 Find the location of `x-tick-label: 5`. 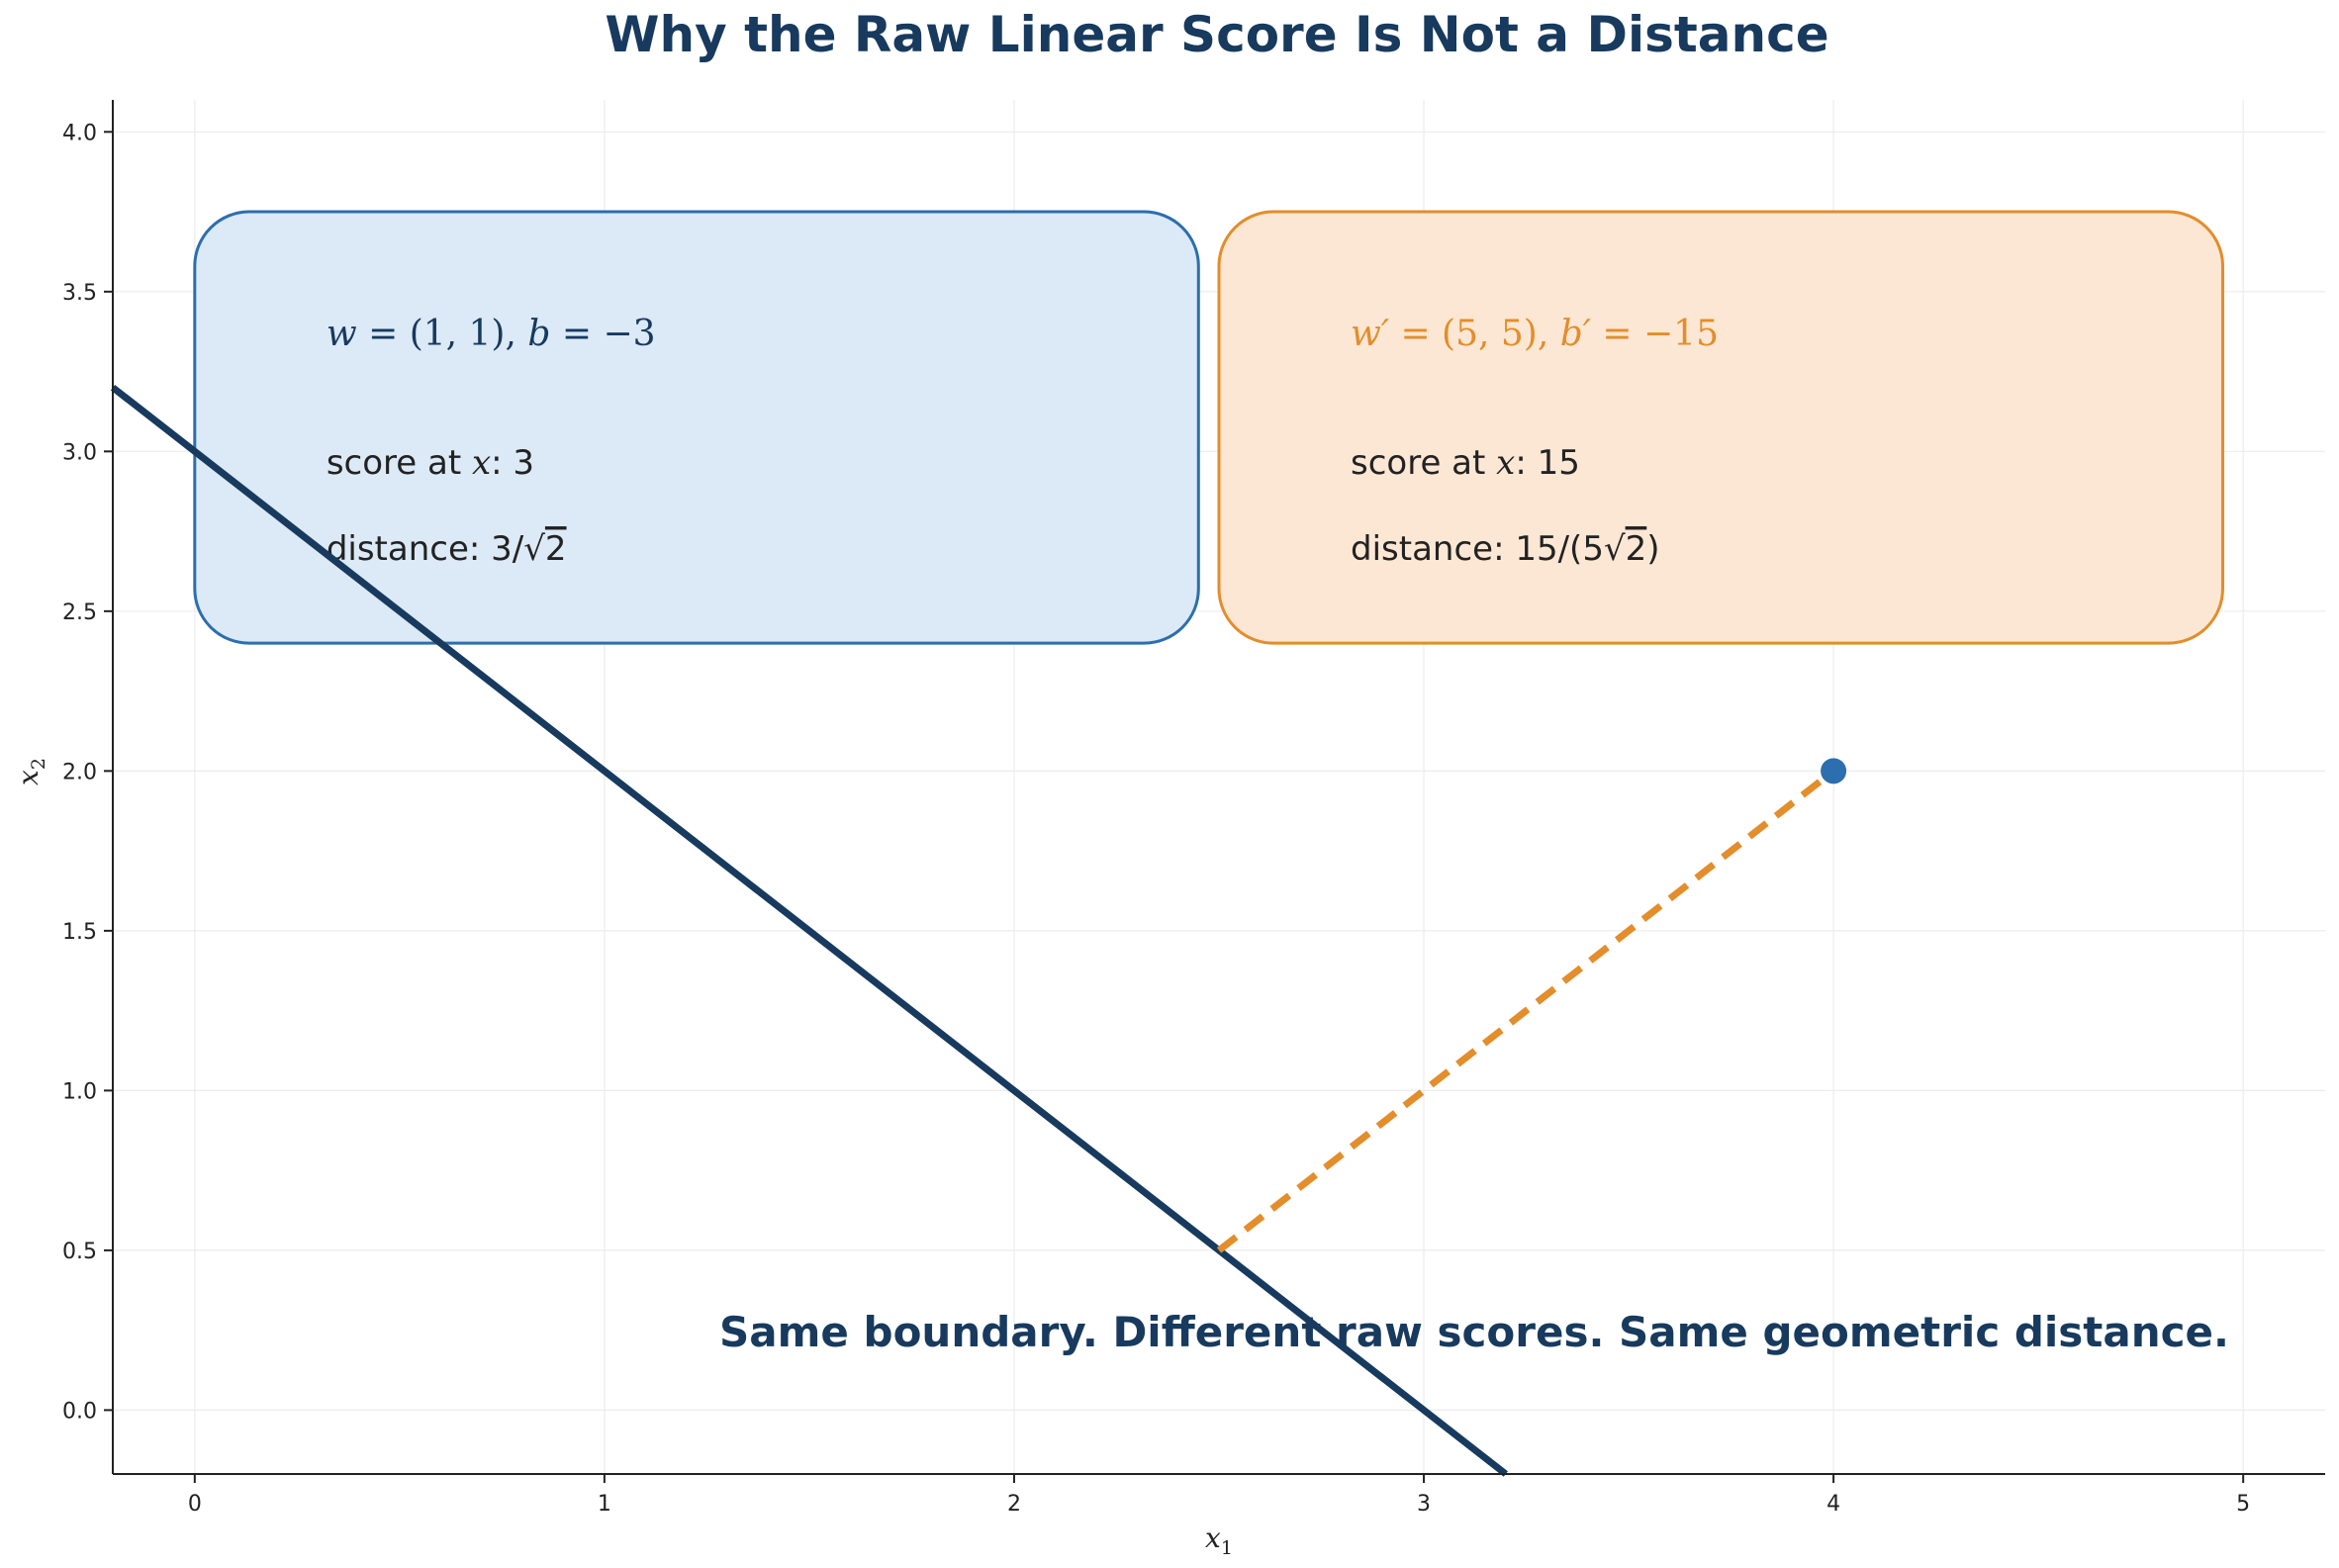

x-tick-label: 5 is located at coordinates (2243, 1504).